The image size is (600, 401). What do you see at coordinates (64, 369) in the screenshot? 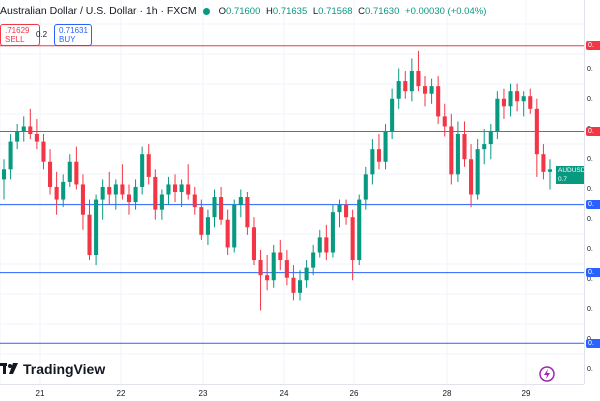
I see `brand-name: TradingView` at bounding box center [64, 369].